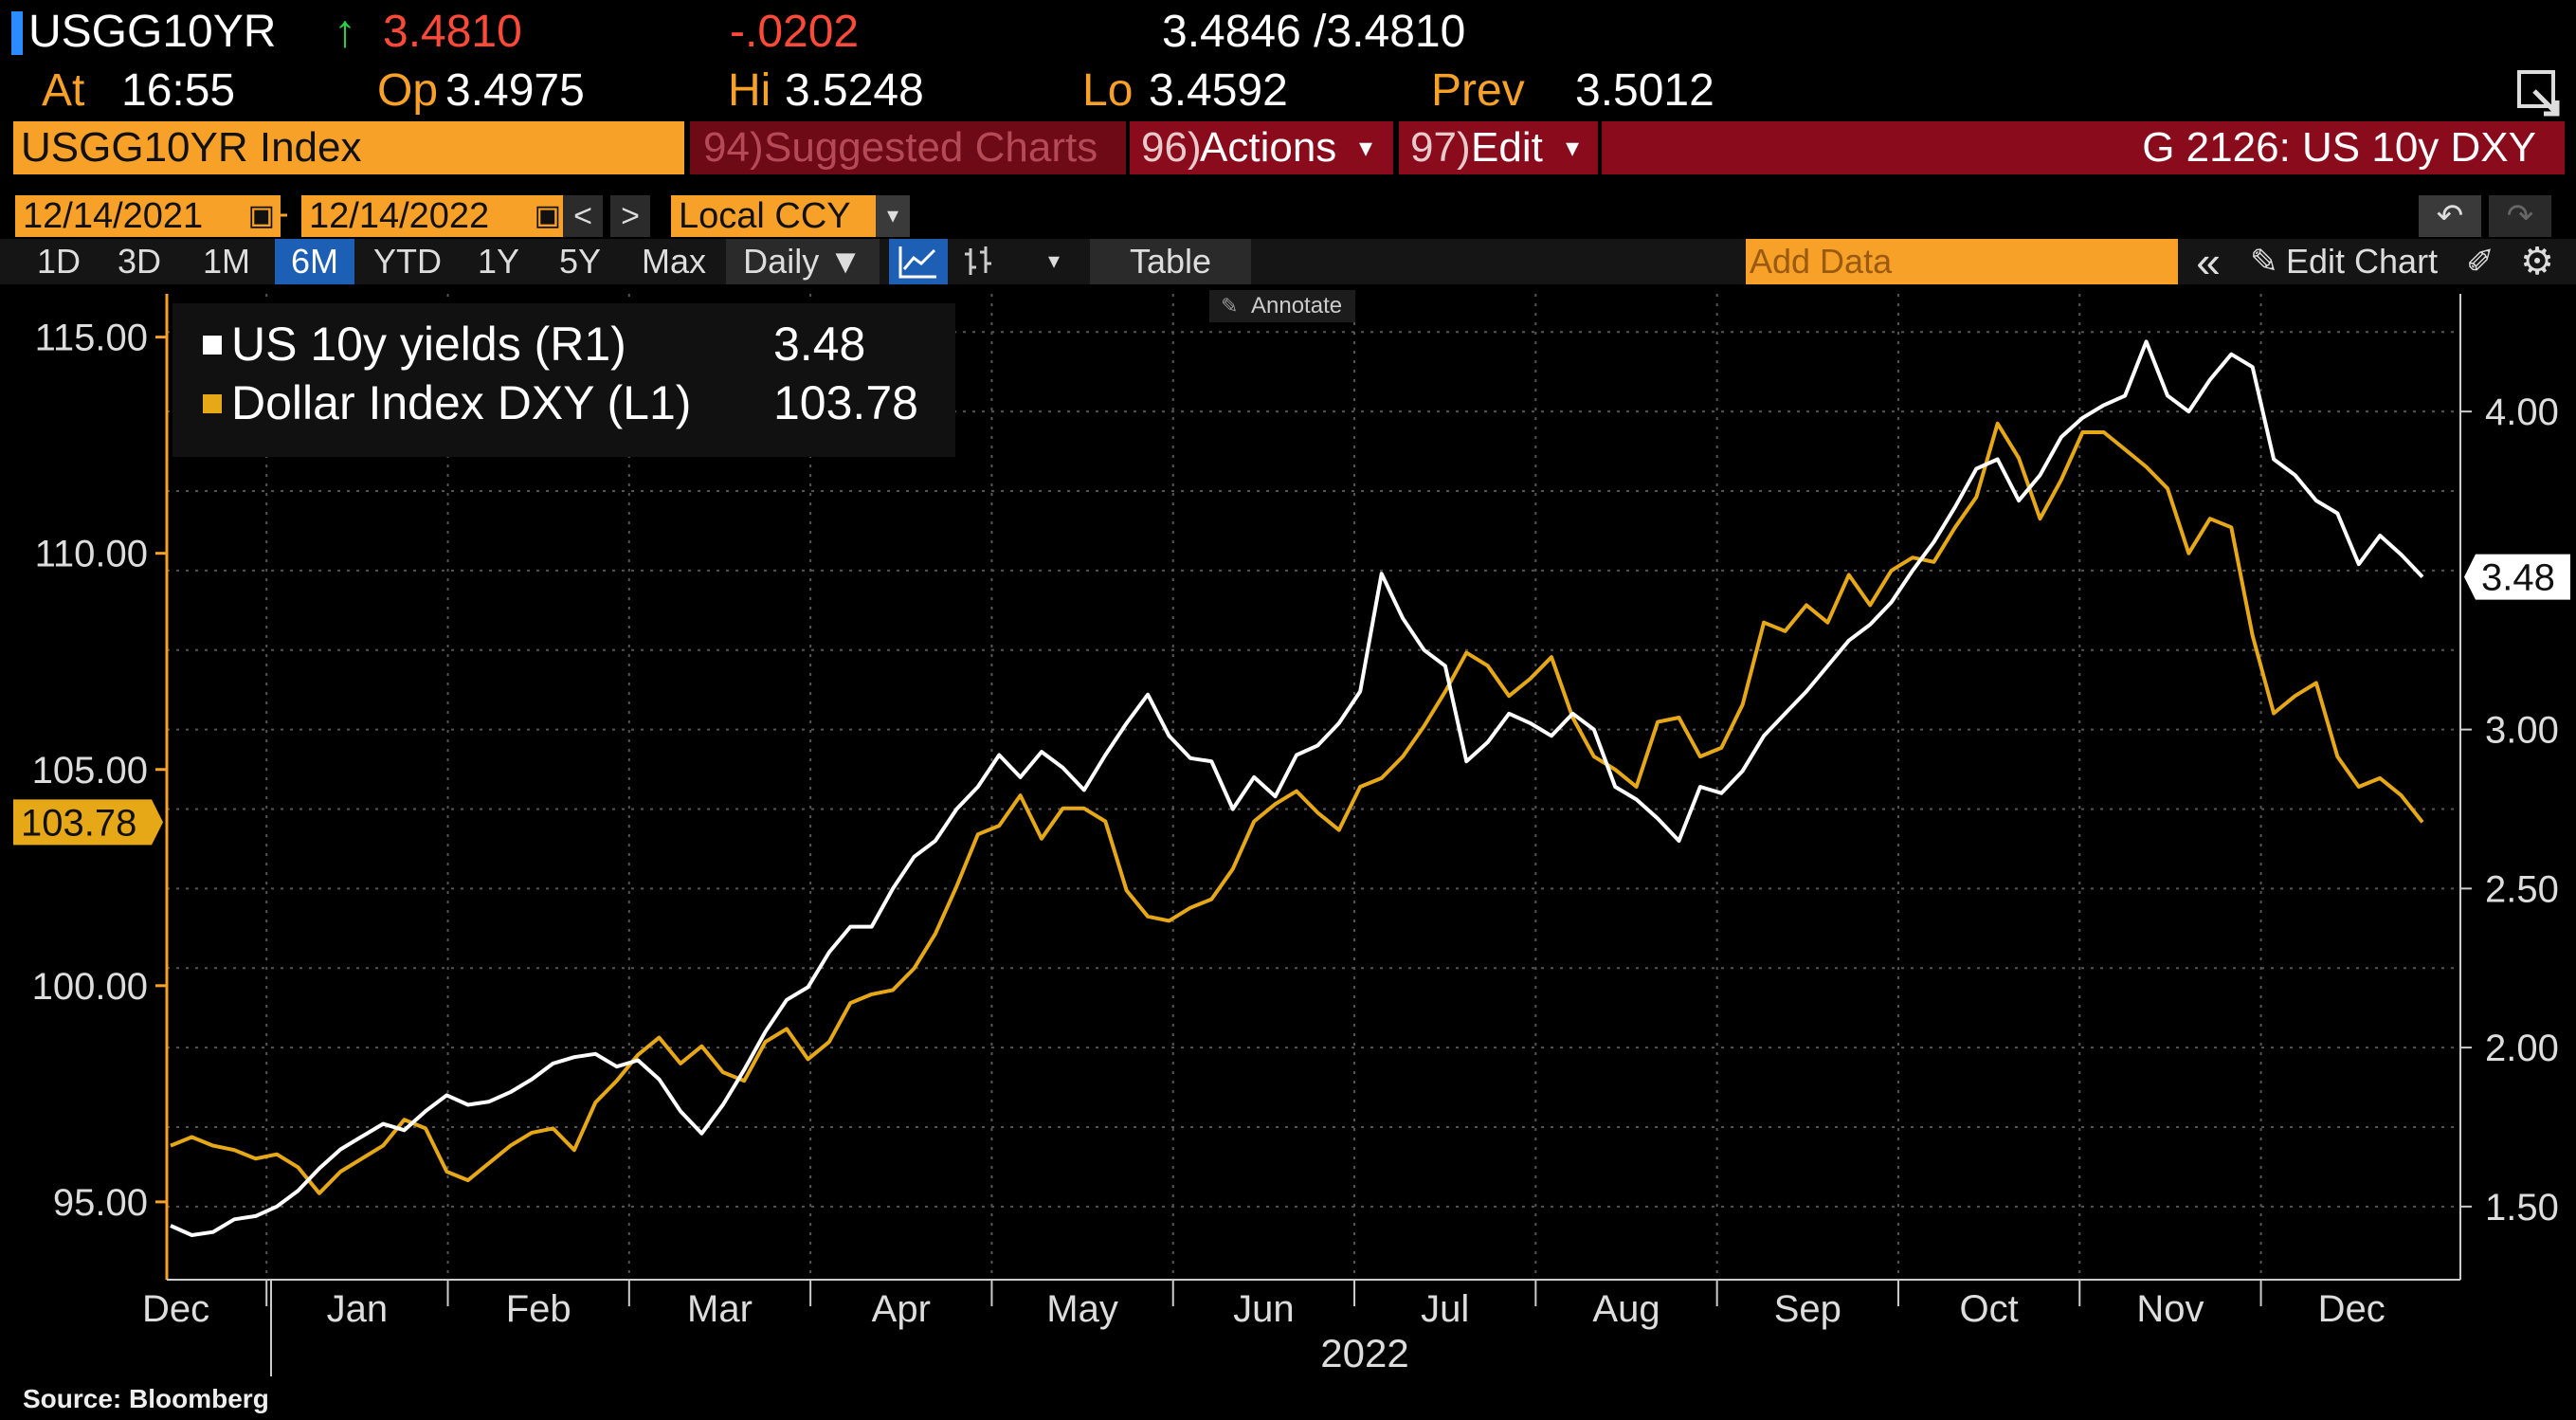 The width and height of the screenshot is (2576, 1420). What do you see at coordinates (803, 261) in the screenshot?
I see `frequency-select: Daily ▼` at bounding box center [803, 261].